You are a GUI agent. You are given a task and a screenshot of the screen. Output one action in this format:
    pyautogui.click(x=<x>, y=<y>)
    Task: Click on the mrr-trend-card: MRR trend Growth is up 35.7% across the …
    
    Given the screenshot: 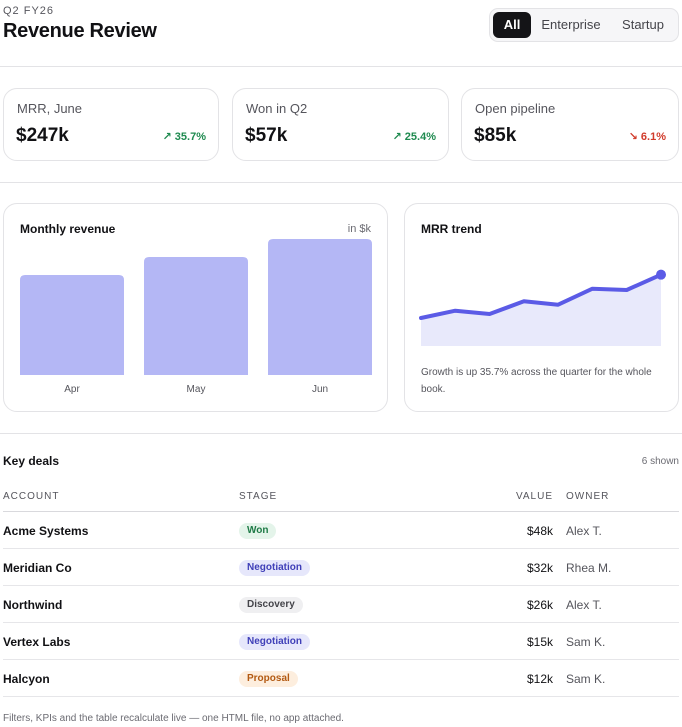 What is the action you would take?
    pyautogui.click(x=541, y=307)
    